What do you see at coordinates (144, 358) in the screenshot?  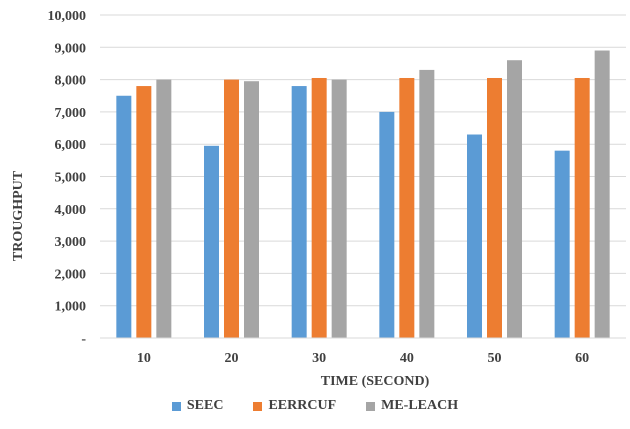 I see `x-tick-label: 10` at bounding box center [144, 358].